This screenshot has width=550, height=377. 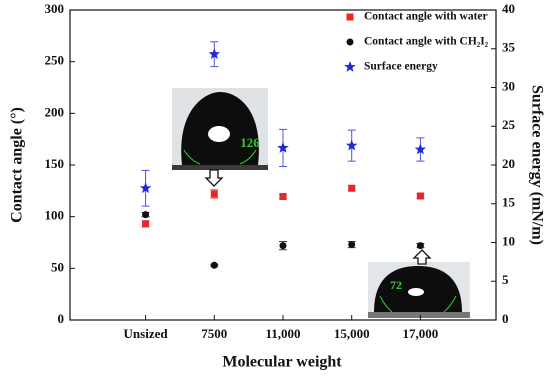 What do you see at coordinates (401, 67) in the screenshot?
I see `legend-label: Surface energy` at bounding box center [401, 67].